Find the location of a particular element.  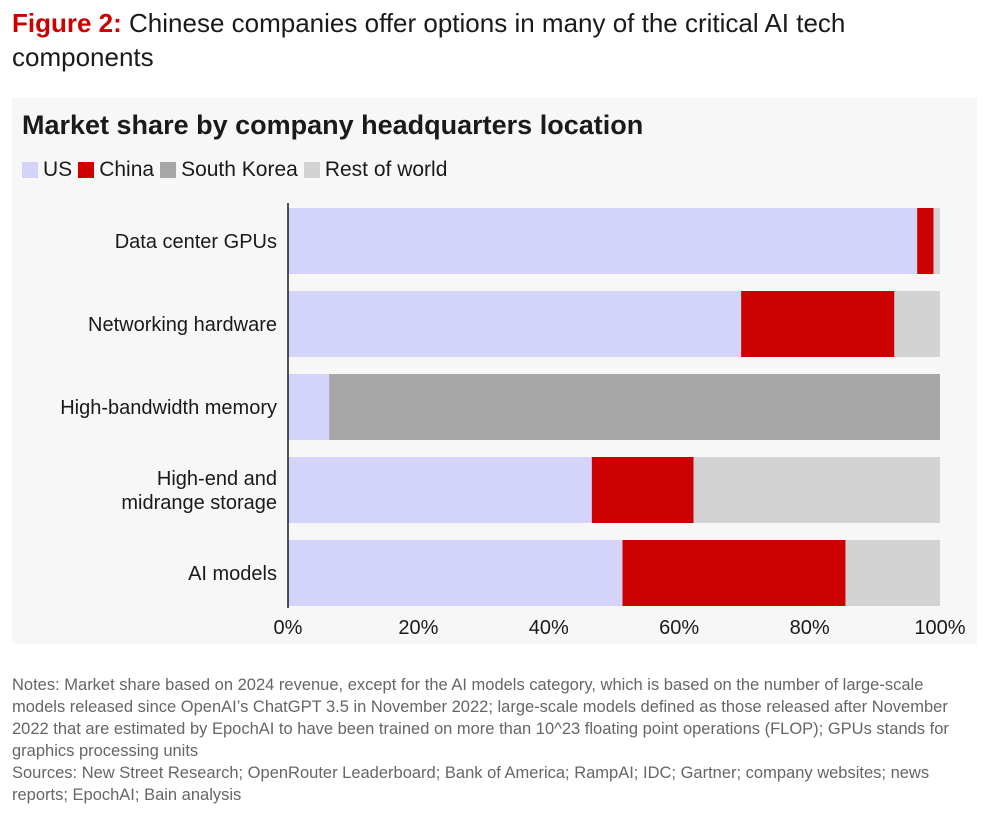

x-tick-label-1: 20% is located at coordinates (418, 628).